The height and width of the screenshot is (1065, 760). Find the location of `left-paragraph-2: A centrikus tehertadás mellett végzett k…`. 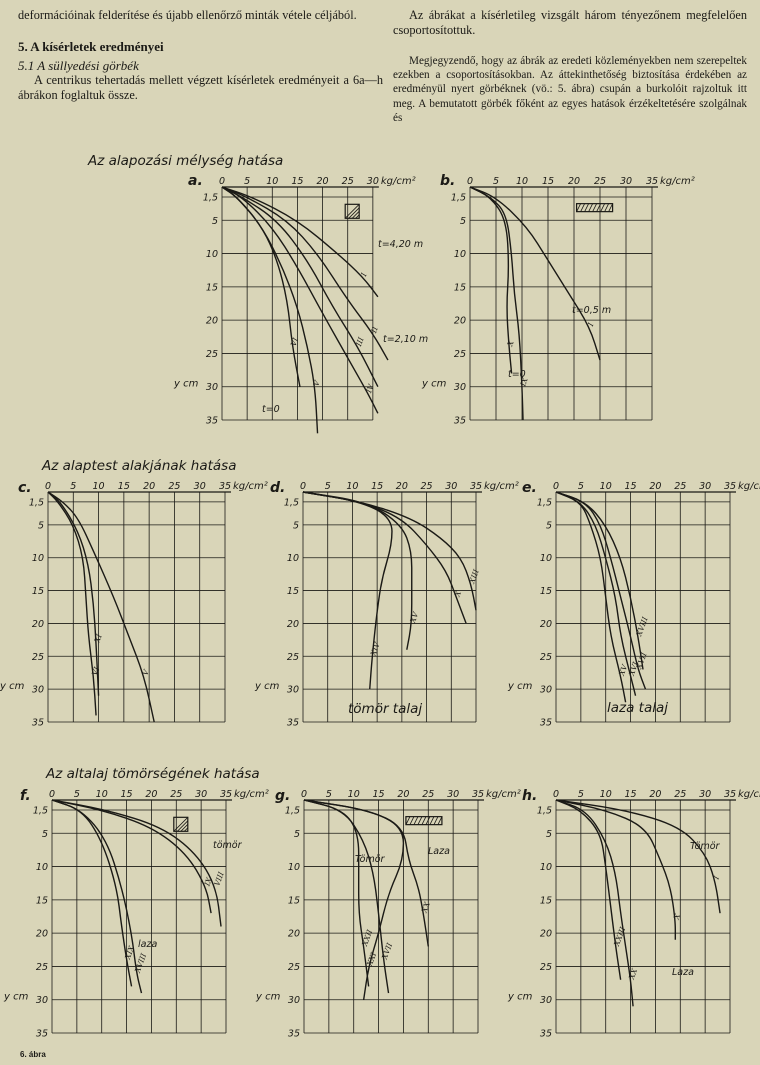

left-paragraph-2: A centrikus tehertadás mellett végzett k… is located at coordinates (200, 87).